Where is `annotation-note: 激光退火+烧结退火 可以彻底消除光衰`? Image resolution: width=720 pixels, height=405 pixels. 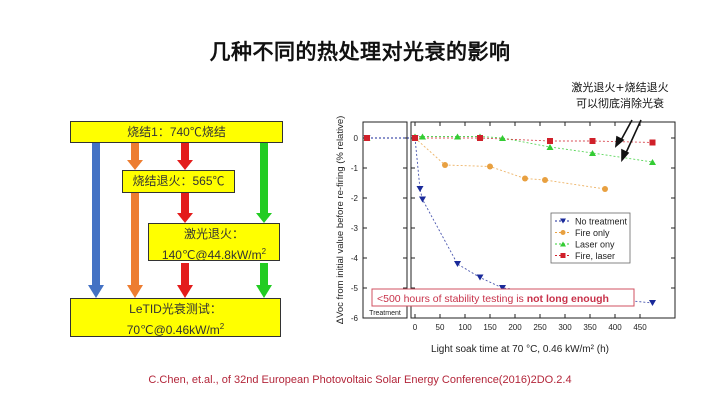 annotation-note: 激光退火+烧结退火 可以彻底消除光衰 is located at coordinates (620, 96).